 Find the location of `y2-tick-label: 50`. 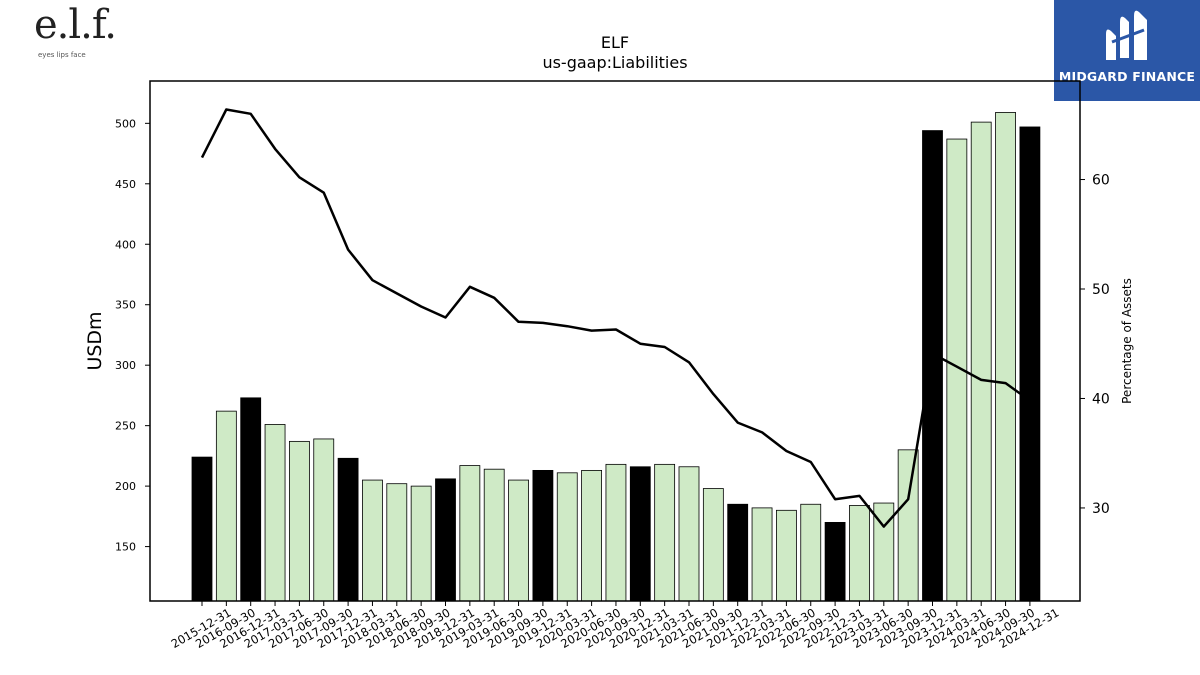

y2-tick-label: 50 is located at coordinates (1101, 290).